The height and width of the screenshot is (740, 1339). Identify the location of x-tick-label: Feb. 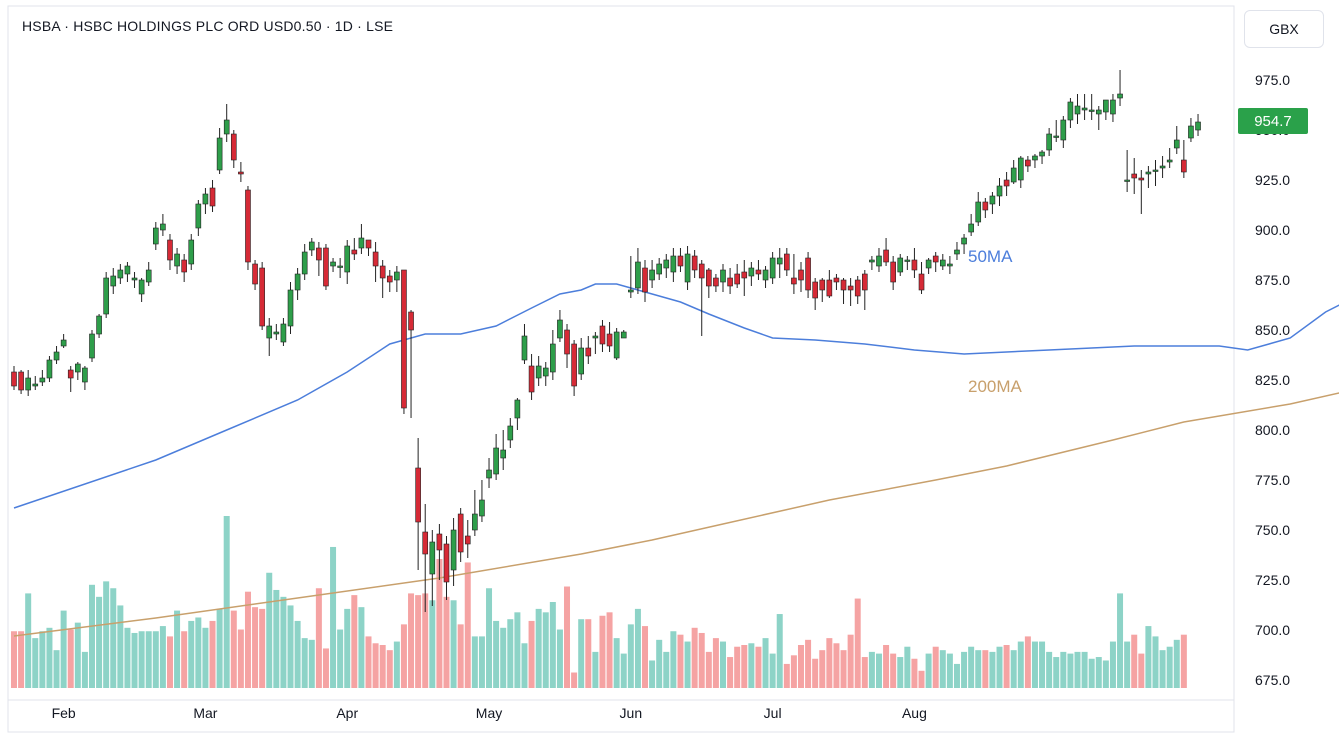
(64, 713).